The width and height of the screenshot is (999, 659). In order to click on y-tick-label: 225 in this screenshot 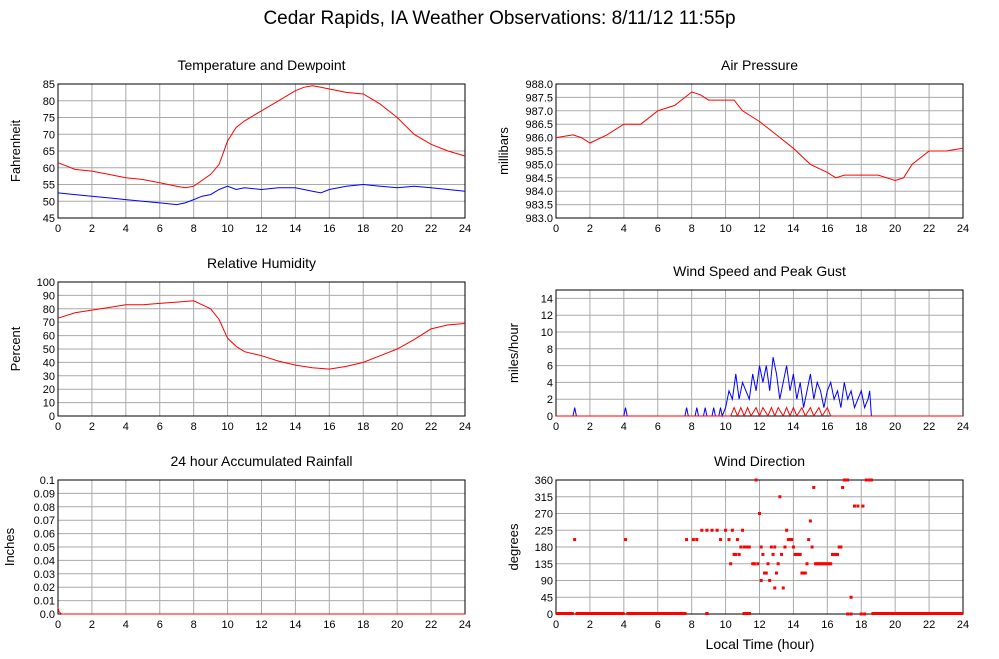, I will do `click(544, 531)`.